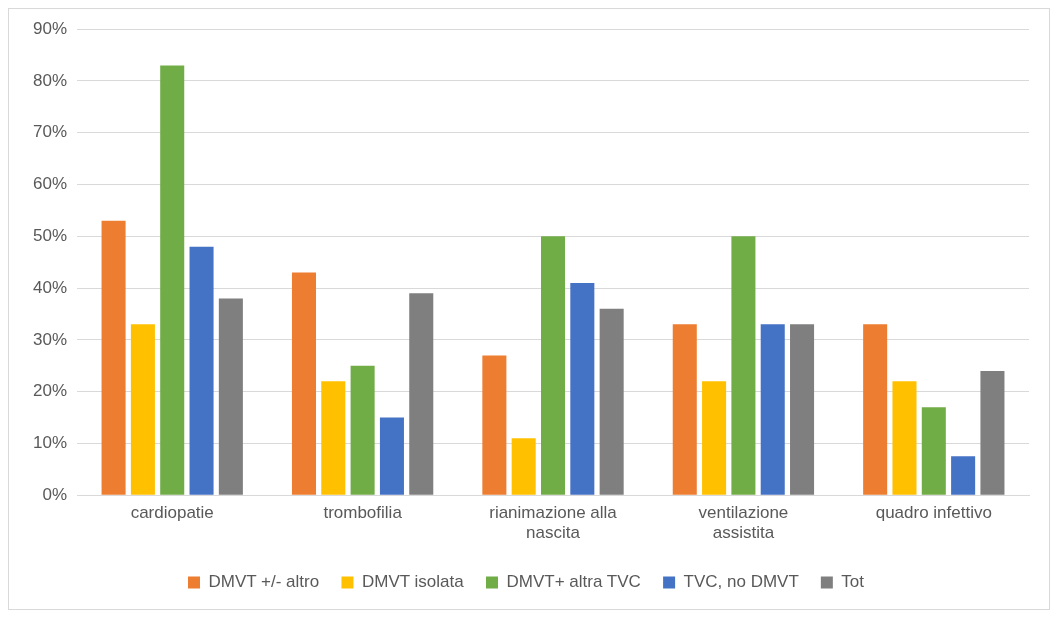 This screenshot has width=1059, height=618. Describe the element at coordinates (50, 443) in the screenshot. I see `y-tick-label: 10%` at that location.